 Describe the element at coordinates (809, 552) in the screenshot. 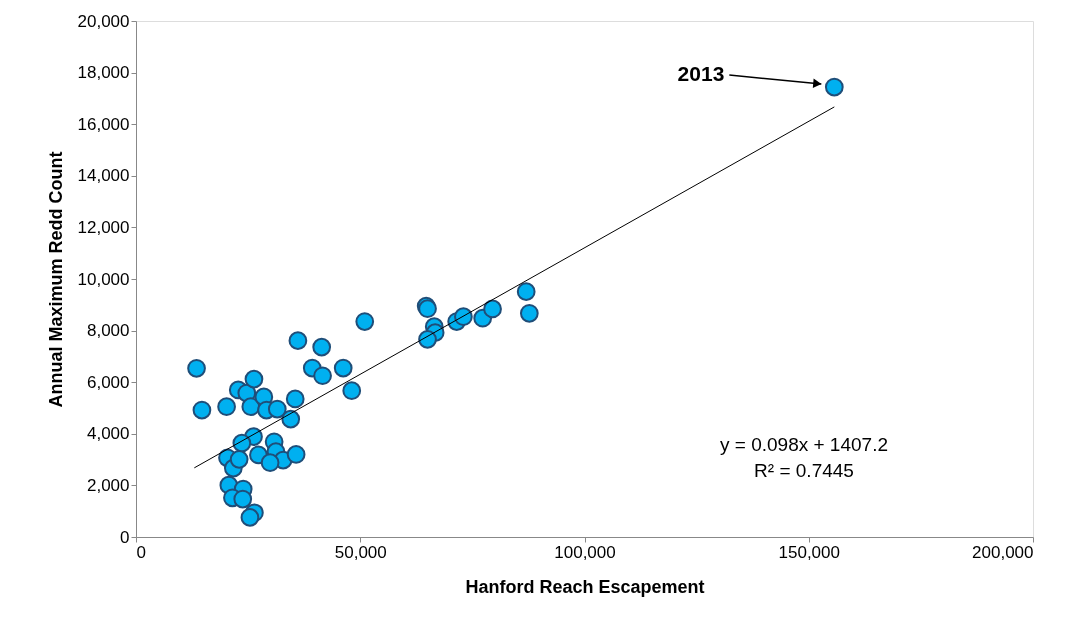

I see `x-tick-label: 150,000` at that location.